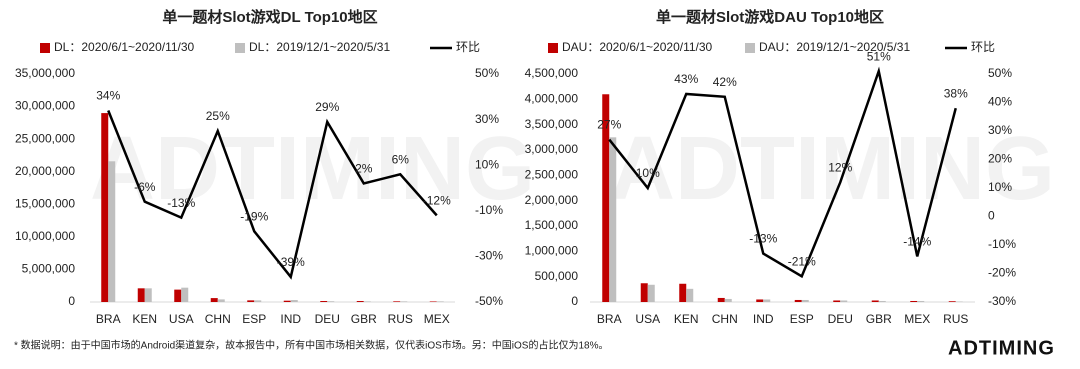 The width and height of the screenshot is (1080, 369). What do you see at coordinates (401, 159) in the screenshot?
I see `data-label: 6%` at bounding box center [401, 159].